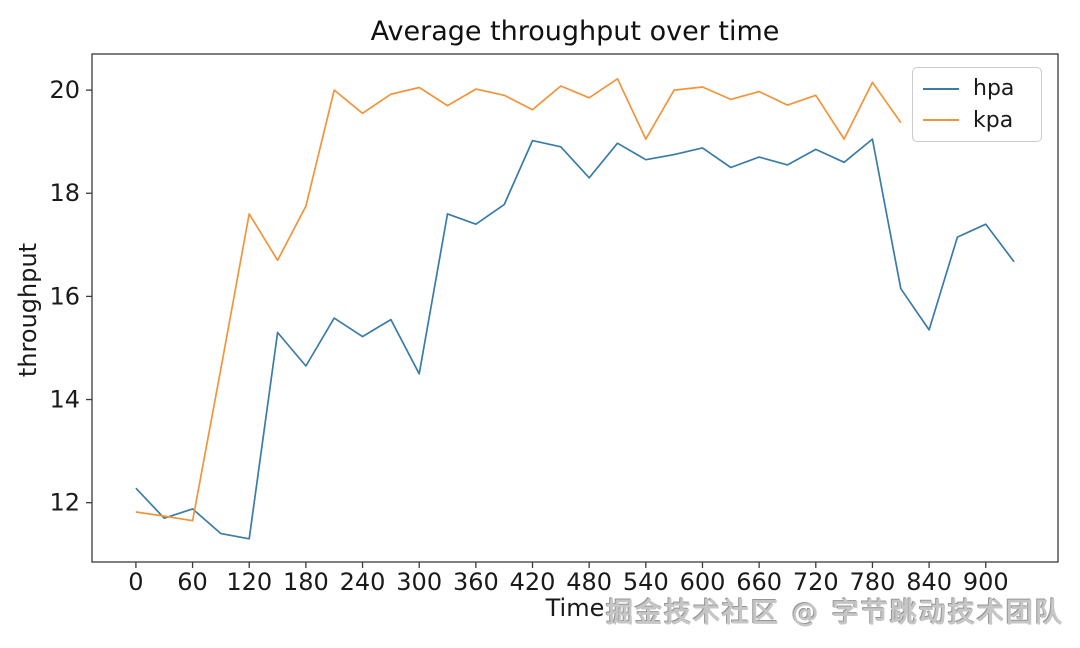  I want to click on watermark: 掘金技术社区 @ 字节跳动技术团队, so click(835, 613).